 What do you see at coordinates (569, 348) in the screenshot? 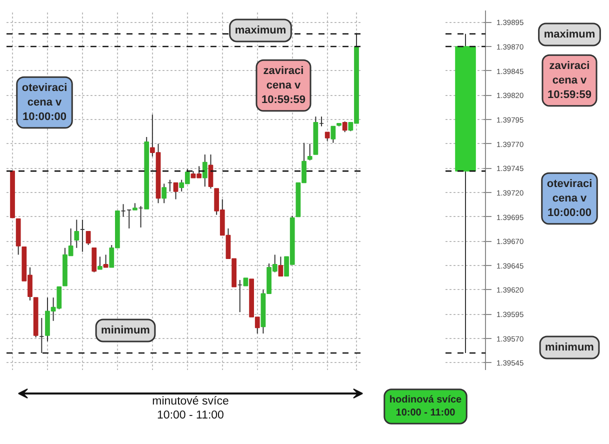
I see `text: minimum` at bounding box center [569, 348].